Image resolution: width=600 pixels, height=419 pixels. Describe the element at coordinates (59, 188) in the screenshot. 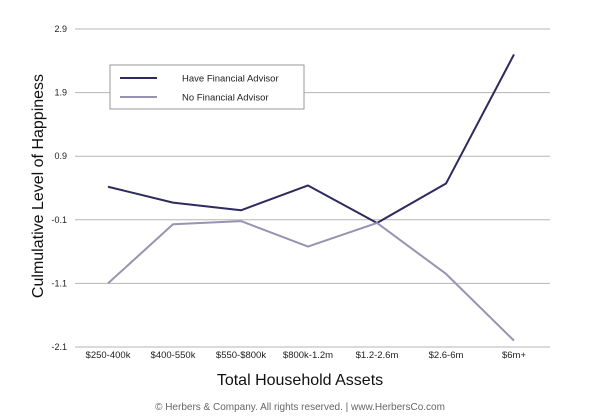

I see `y-axis-ticks: 2.9 1.9 0.9 -0.1 -1.1 -2.1` at that location.